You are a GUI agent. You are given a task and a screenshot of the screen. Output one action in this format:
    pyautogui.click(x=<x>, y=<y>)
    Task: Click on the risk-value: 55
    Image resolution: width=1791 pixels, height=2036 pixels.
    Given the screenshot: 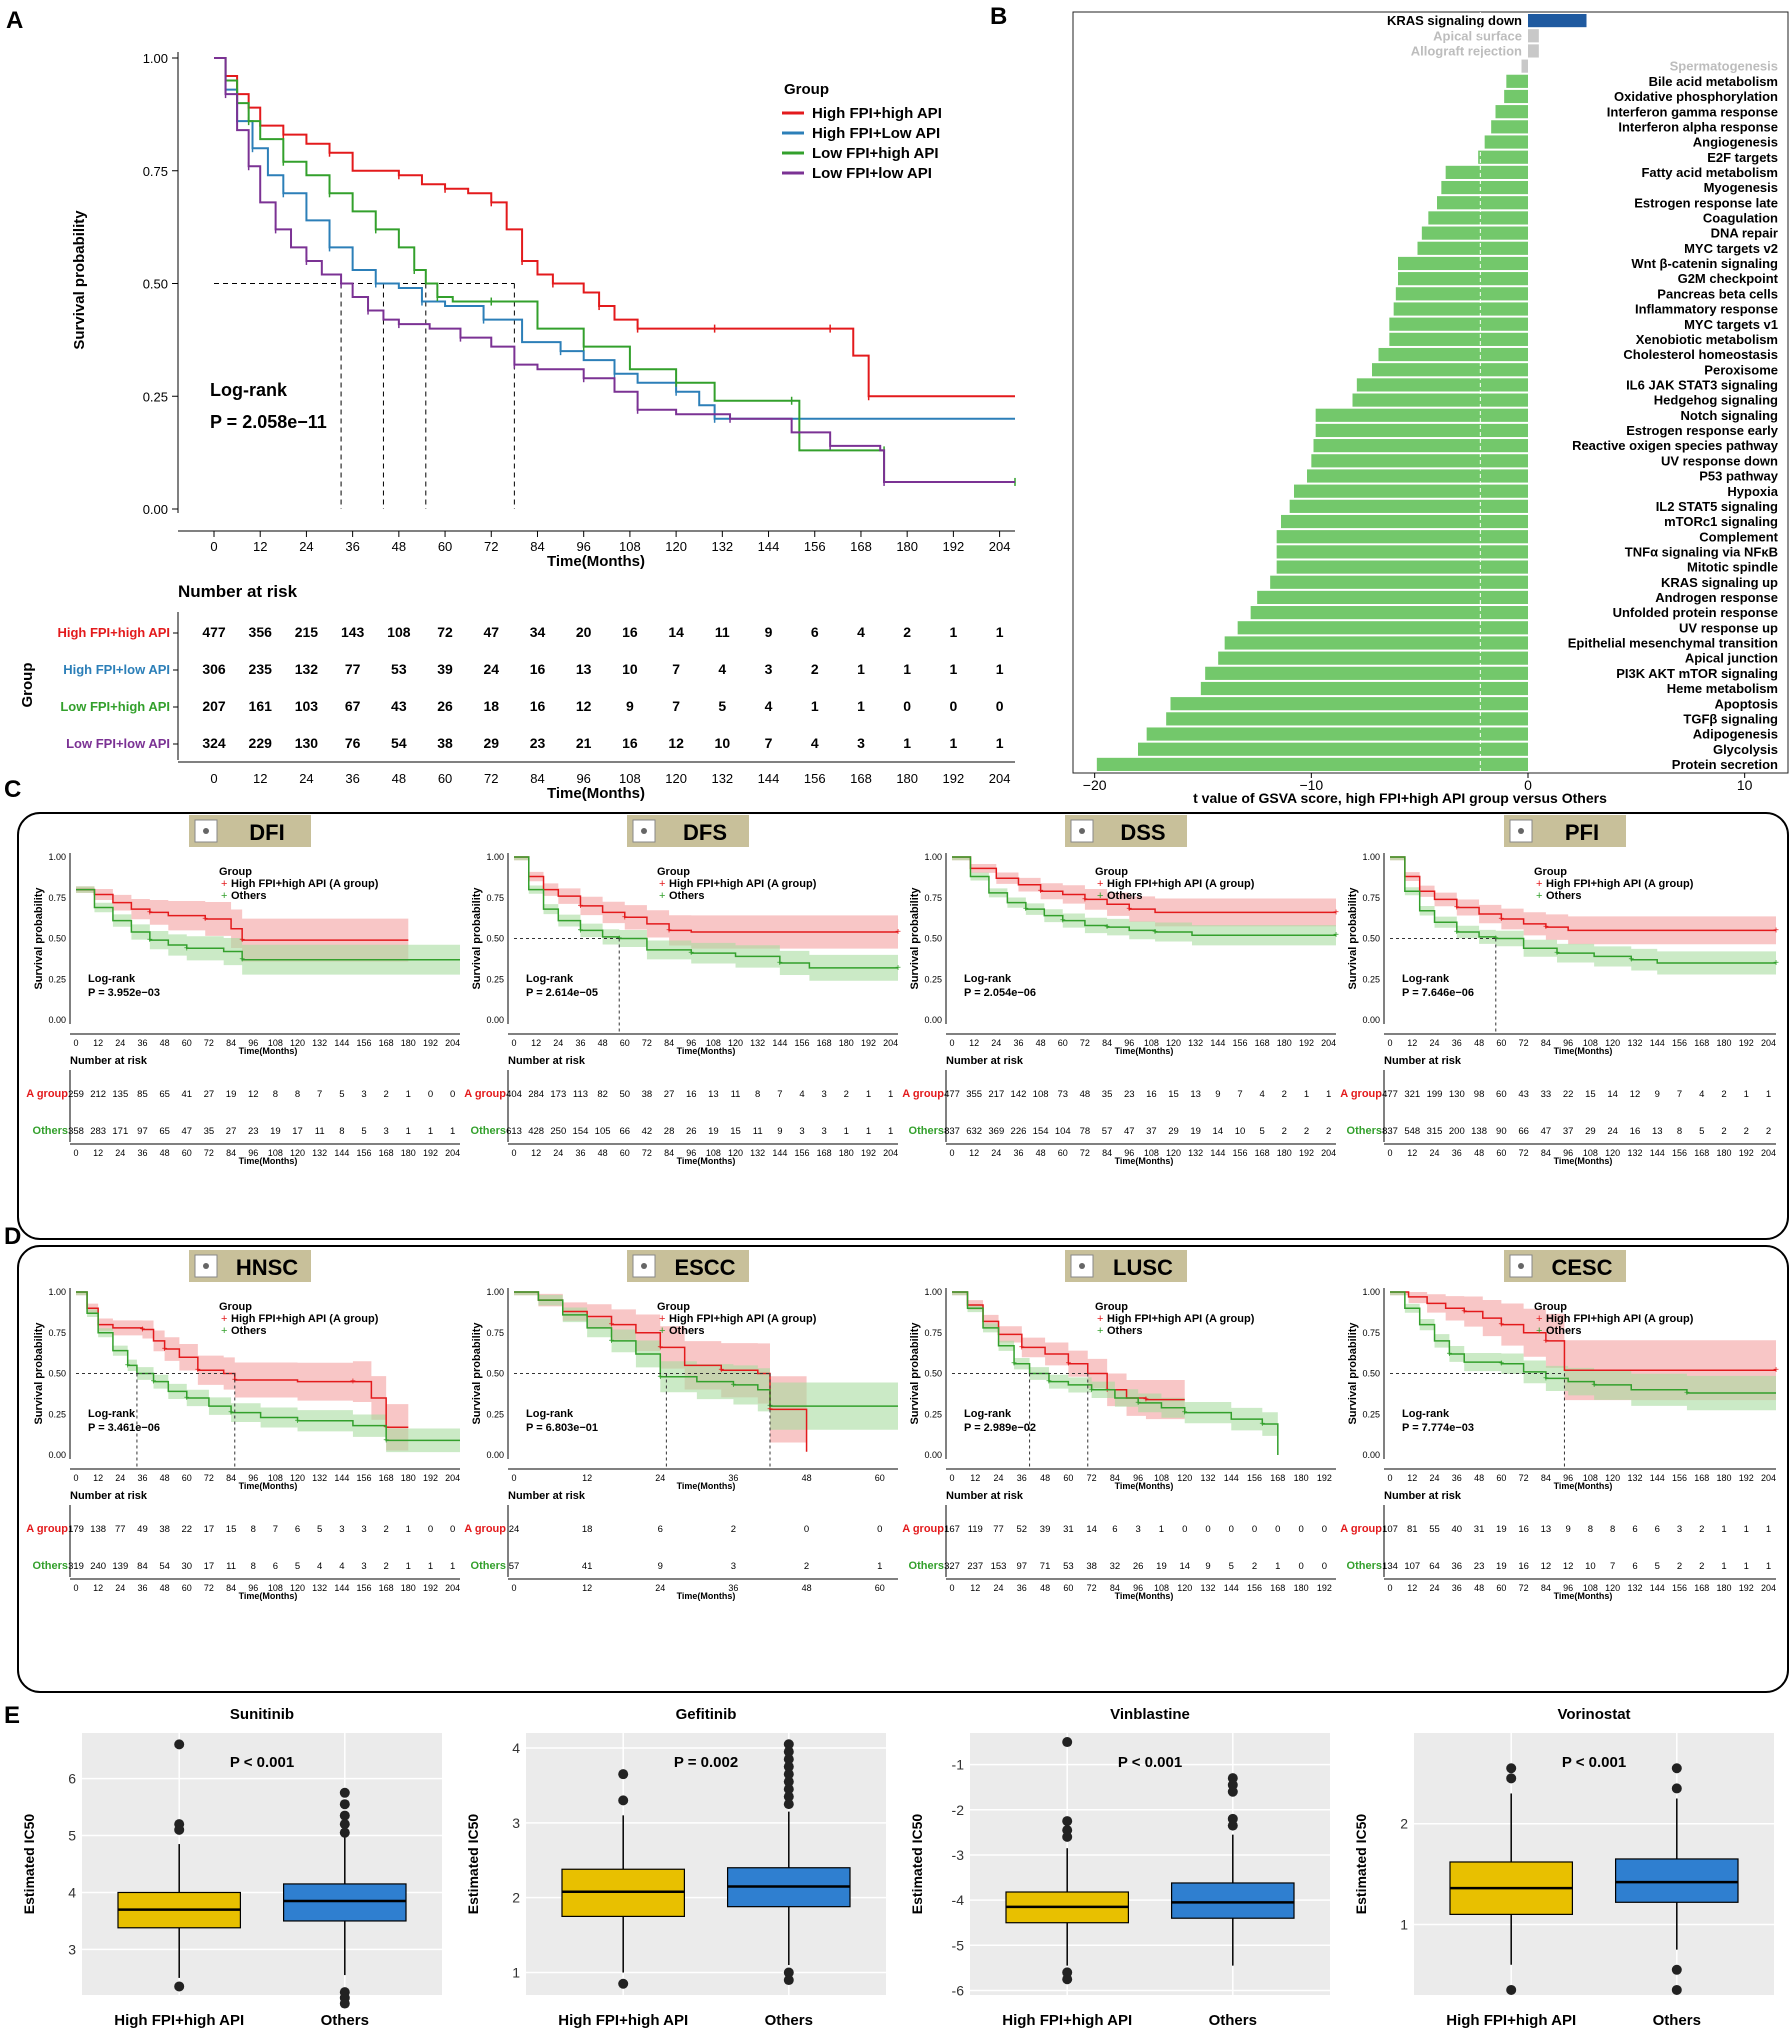 What is the action you would take?
    pyautogui.click(x=1434, y=1529)
    